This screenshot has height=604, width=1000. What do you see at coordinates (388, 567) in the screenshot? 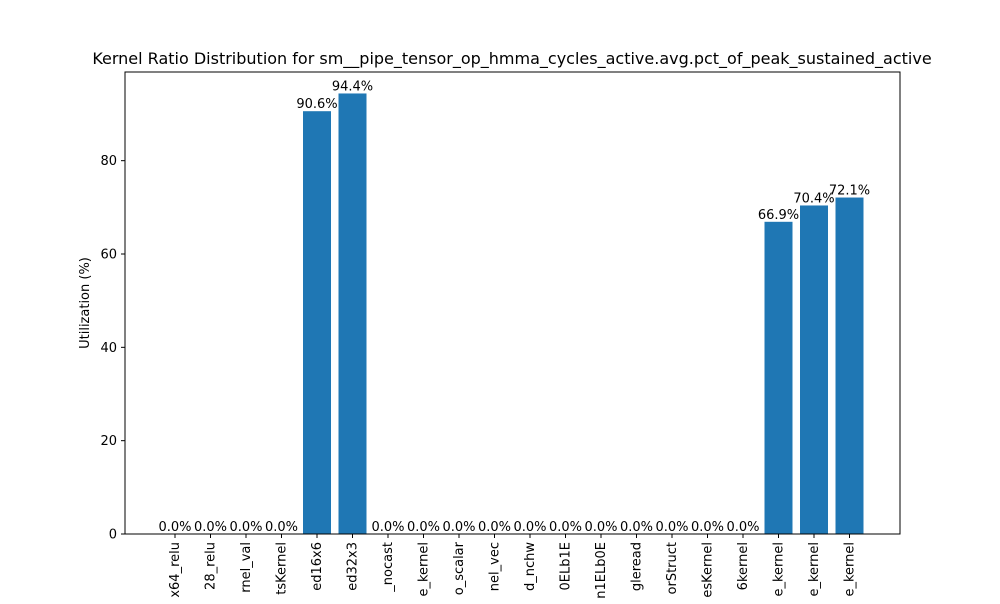
I see `x-tick-label: _nocast` at bounding box center [388, 567].